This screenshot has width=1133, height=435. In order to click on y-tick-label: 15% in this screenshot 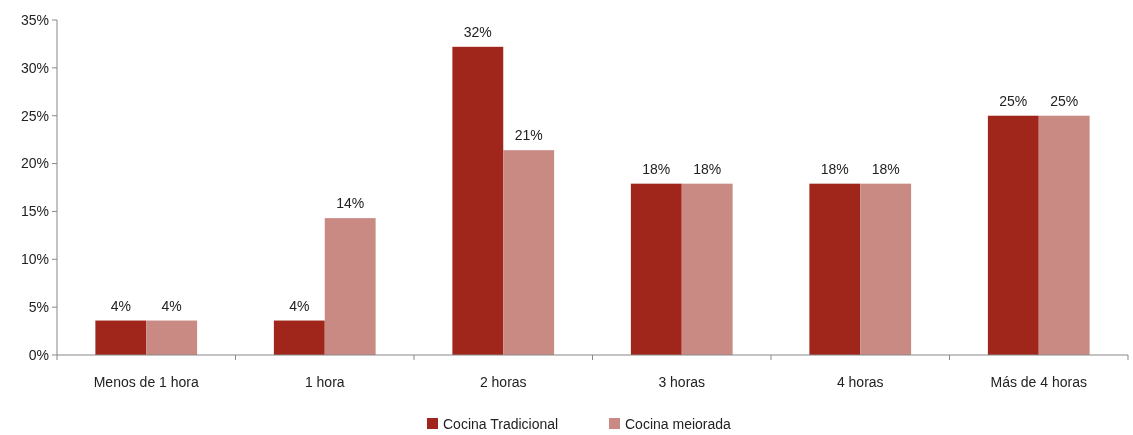, I will do `click(34, 211)`.